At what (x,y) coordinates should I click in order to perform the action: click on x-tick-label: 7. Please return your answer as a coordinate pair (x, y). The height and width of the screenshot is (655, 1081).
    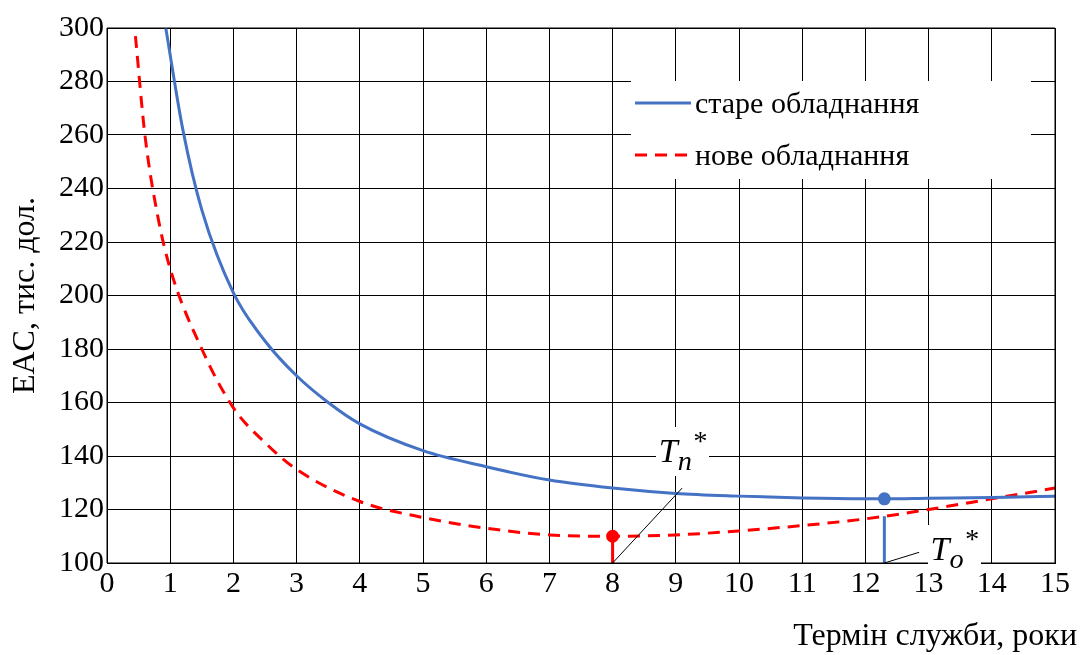
    Looking at the image, I should click on (549, 581).